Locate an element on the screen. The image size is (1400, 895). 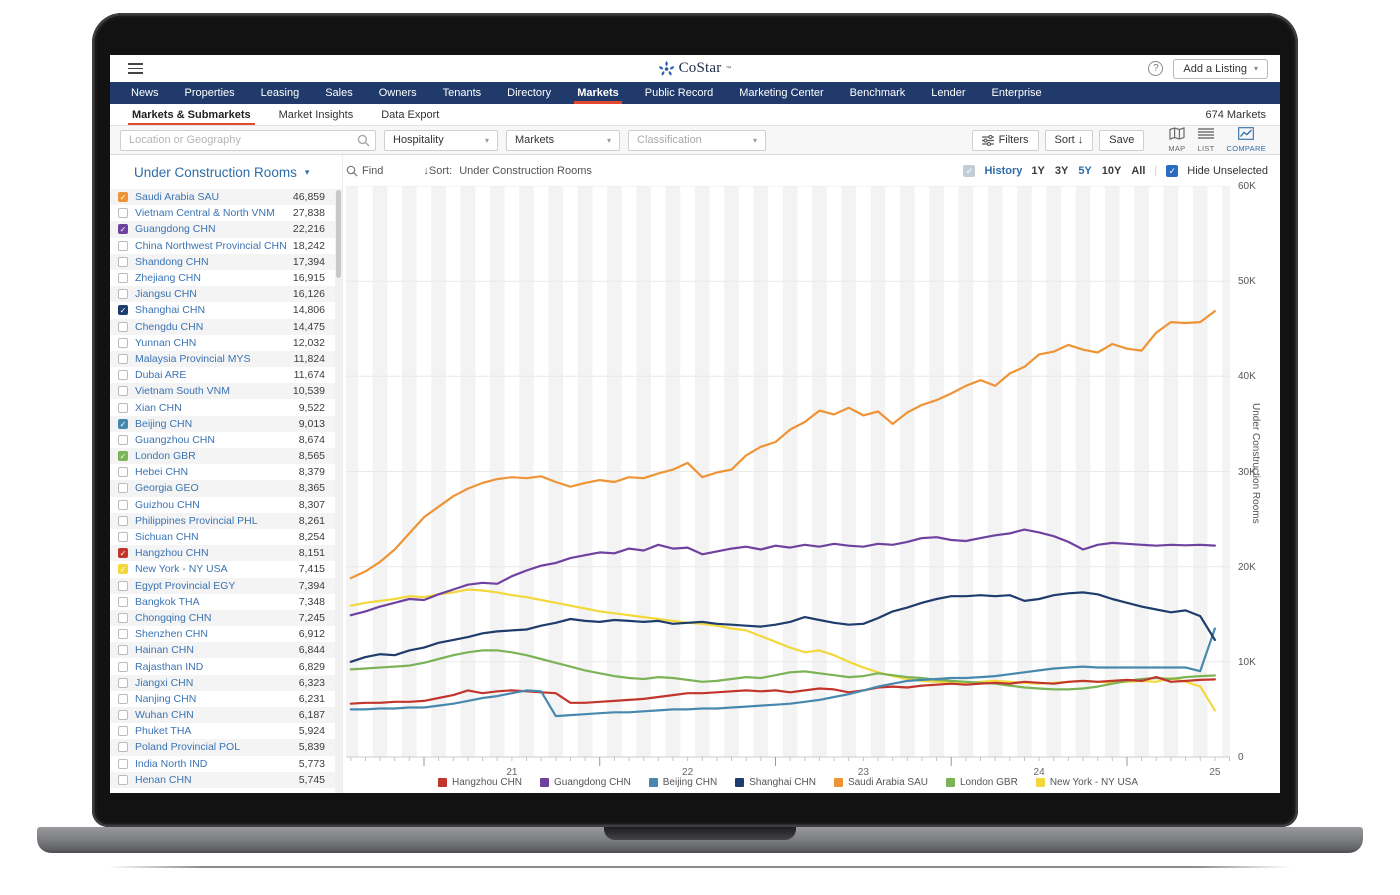
nav-item-marketing-center: Marketing Center is located at coordinates (781, 93).